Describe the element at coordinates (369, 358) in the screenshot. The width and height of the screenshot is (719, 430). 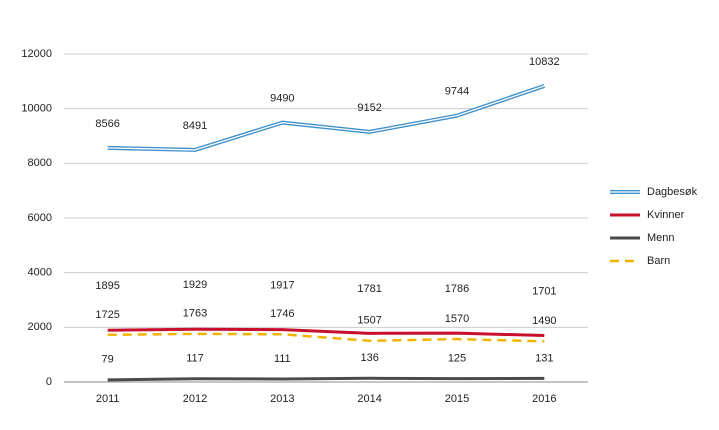
I see `data-label: 136` at that location.